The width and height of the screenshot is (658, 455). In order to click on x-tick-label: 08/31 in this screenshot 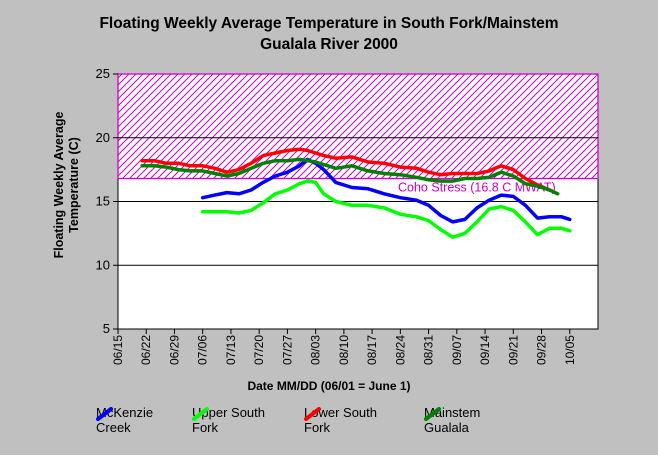, I will do `click(429, 350)`.